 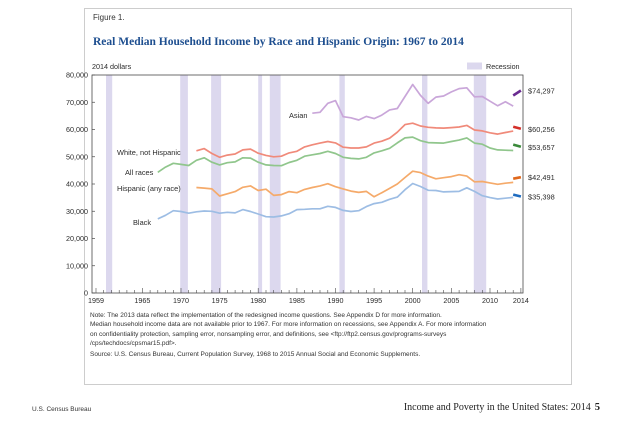 I want to click on series-hispanic-any-race: Hispanic (any race) $42,491, so click(x=336, y=184).